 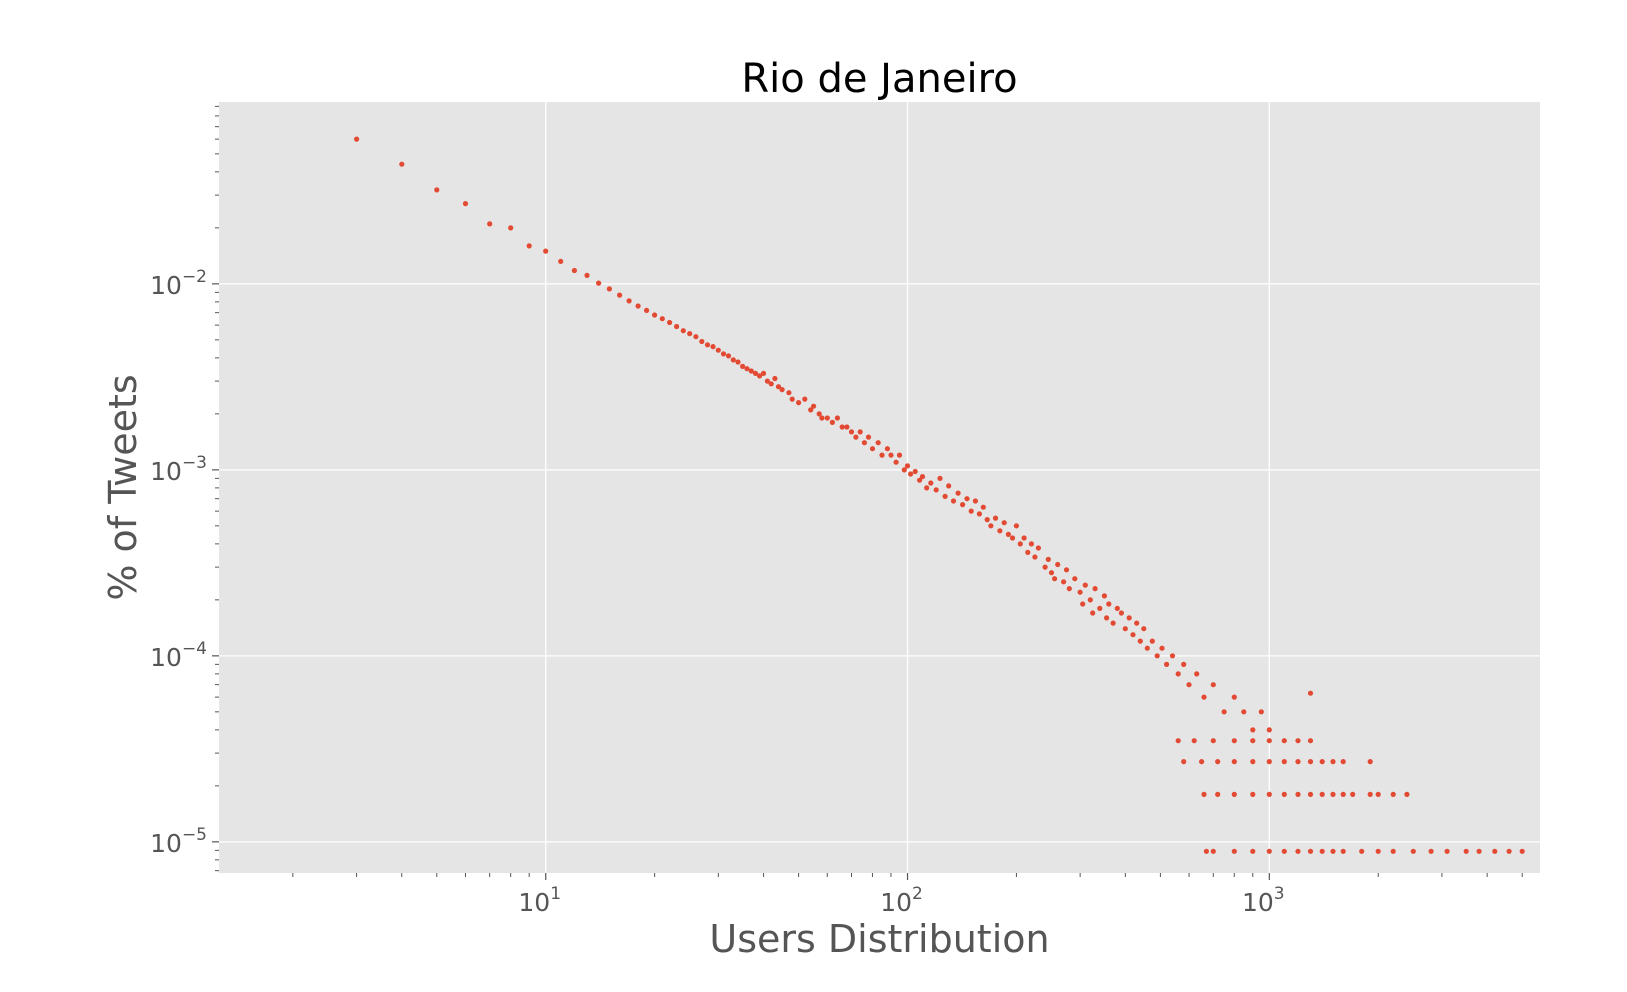 I want to click on x-tick-label: 101, so click(x=539, y=900).